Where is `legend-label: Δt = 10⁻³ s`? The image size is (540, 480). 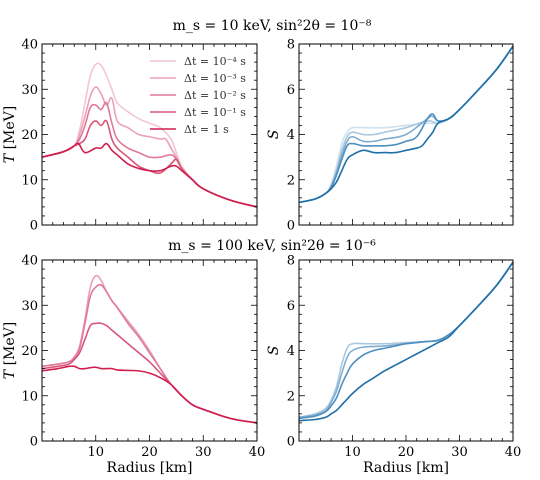 legend-label: Δt = 10⁻³ s is located at coordinates (215, 78).